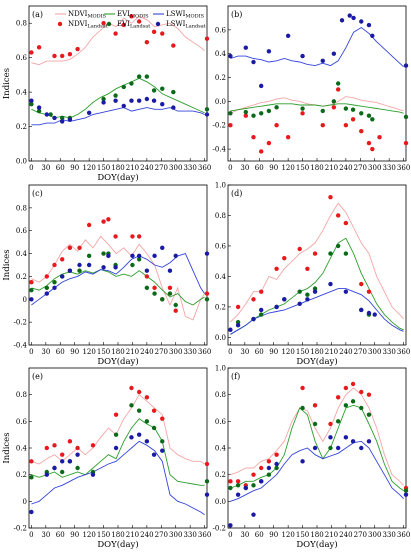  I want to click on legend-label-sub: Landsat, so click(195, 27).